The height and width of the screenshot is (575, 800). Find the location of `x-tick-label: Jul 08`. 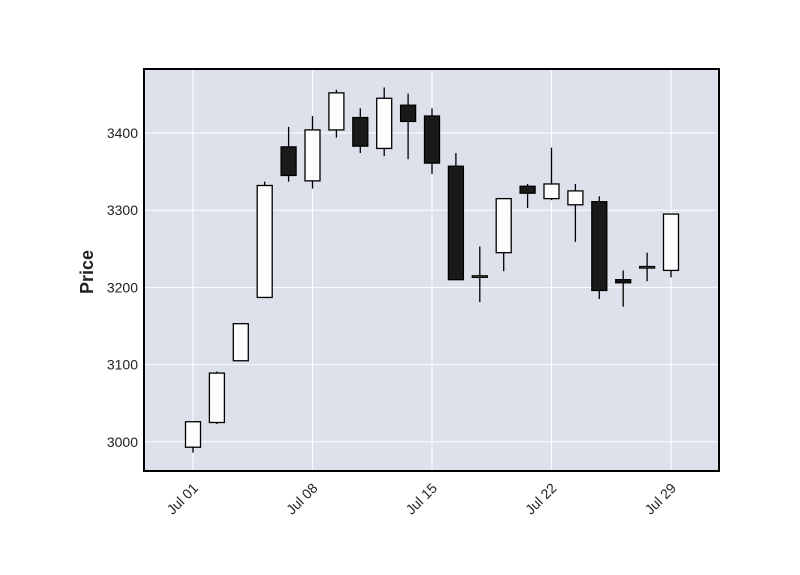

x-tick-label: Jul 08 is located at coordinates (302, 499).